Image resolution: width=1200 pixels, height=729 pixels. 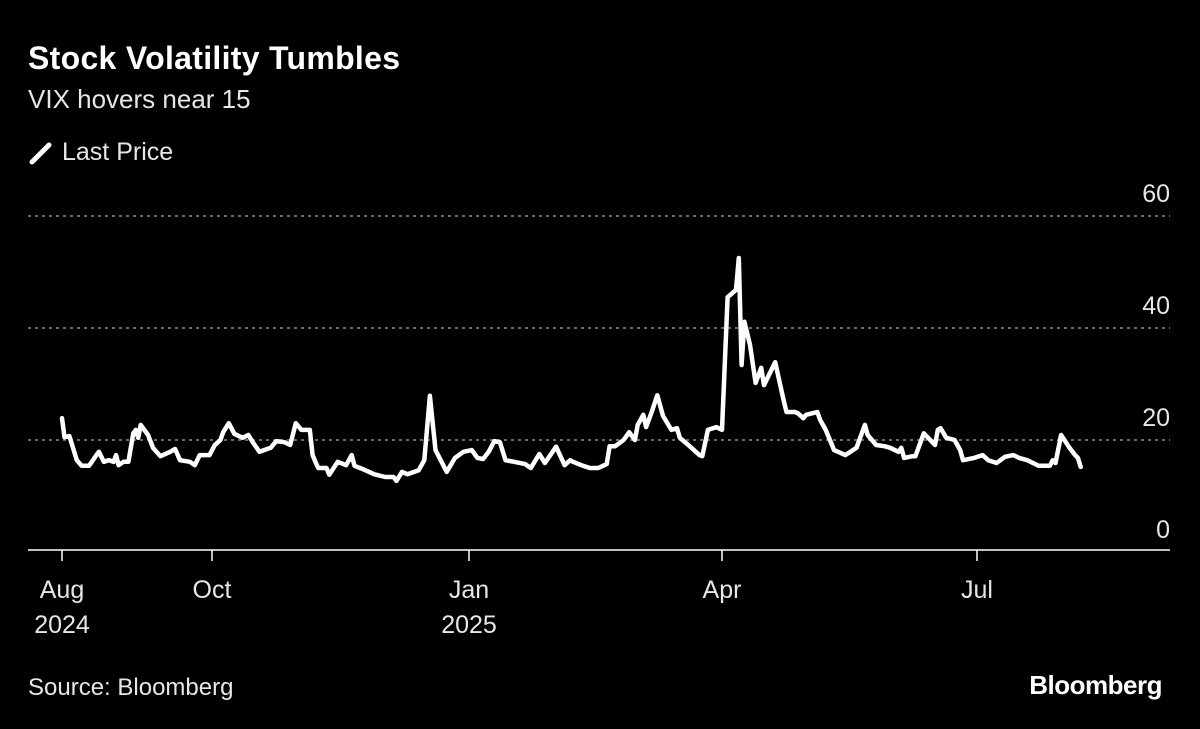 What do you see at coordinates (1163, 530) in the screenshot?
I see `y-tick-label: 0` at bounding box center [1163, 530].